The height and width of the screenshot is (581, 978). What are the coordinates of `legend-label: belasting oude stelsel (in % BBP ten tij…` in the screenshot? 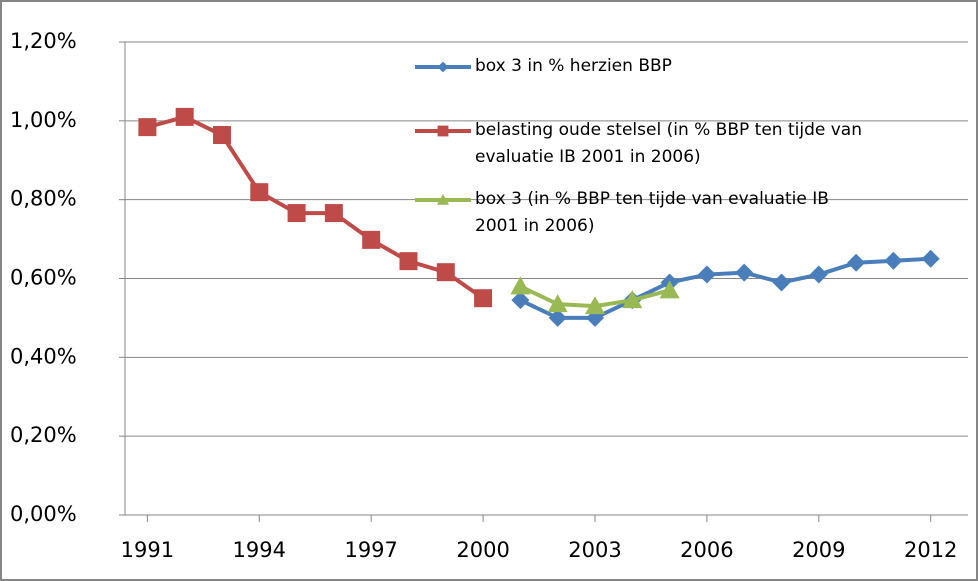 It's located at (668, 143).